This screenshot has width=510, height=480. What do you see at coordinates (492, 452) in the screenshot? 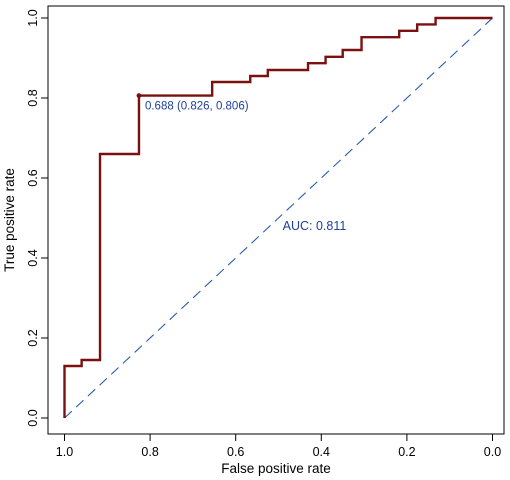
I see `x-tick-label: 0.0` at bounding box center [492, 452].